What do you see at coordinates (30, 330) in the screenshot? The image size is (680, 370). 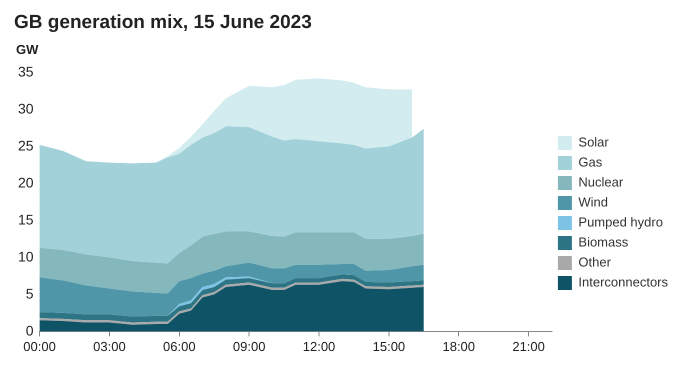 I see `y-tick-label: 0` at bounding box center [30, 330].